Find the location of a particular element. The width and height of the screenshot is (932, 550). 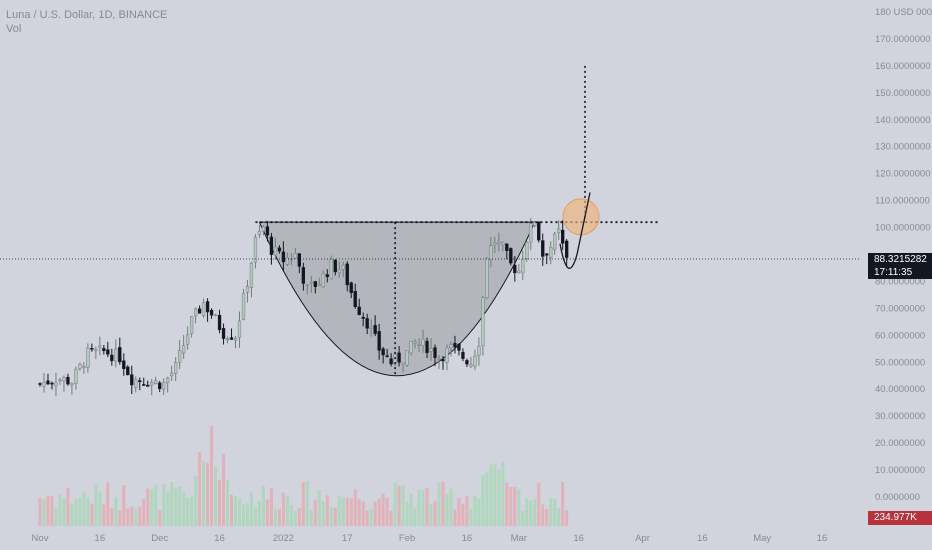

y-tick-label: 150.0000000 is located at coordinates (902, 93).